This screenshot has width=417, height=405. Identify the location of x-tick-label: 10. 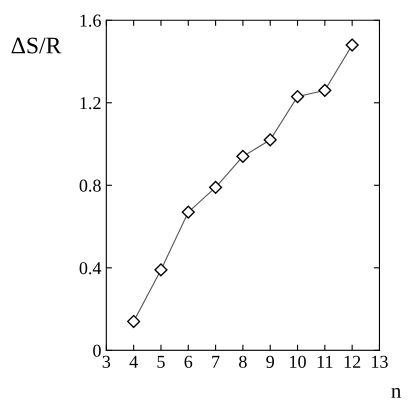
(298, 362).